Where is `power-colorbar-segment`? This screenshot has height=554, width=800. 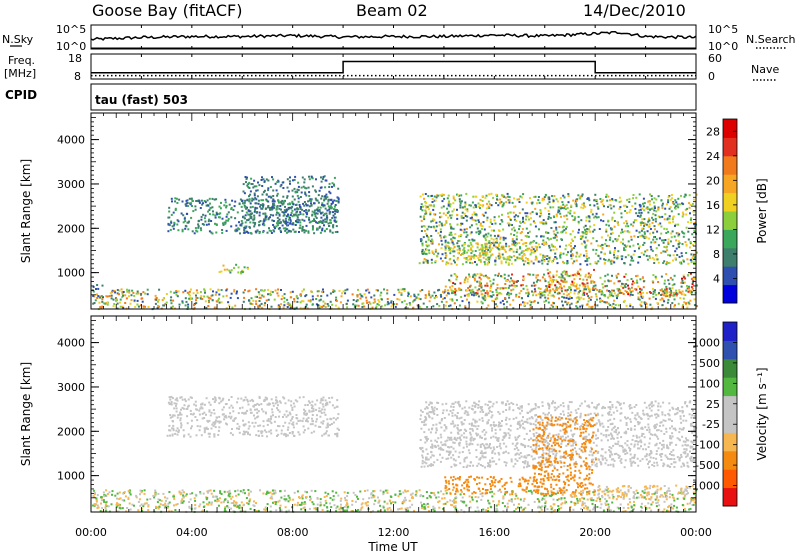
power-colorbar-segment is located at coordinates (730, 128).